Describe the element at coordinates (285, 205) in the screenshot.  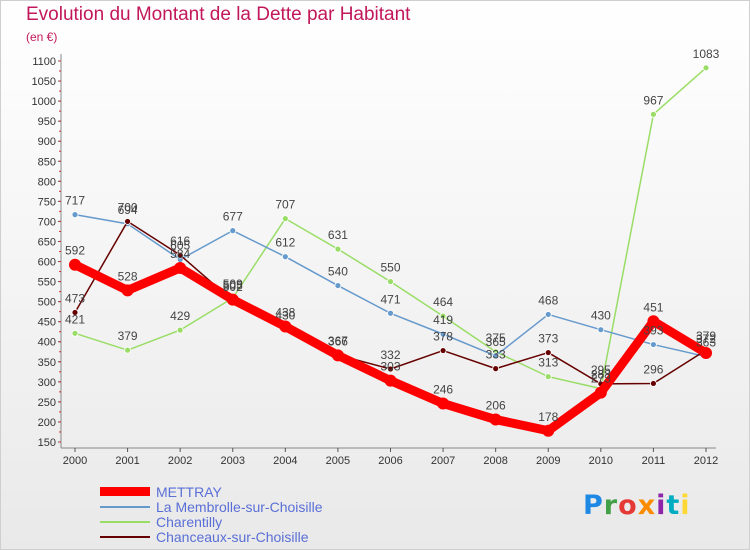
I see `data-label: 707` at that location.